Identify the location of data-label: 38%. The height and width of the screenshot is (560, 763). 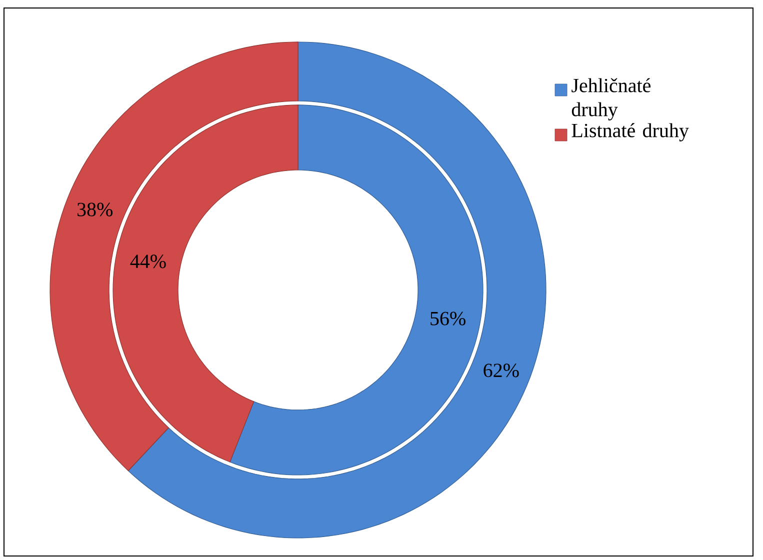
(95, 209).